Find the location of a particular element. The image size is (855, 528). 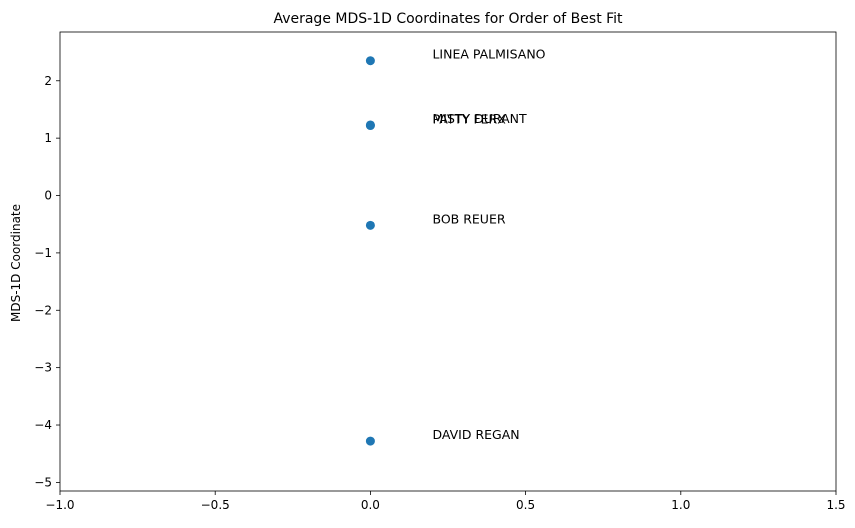

point-label: PATTY FERX is located at coordinates (469, 119).